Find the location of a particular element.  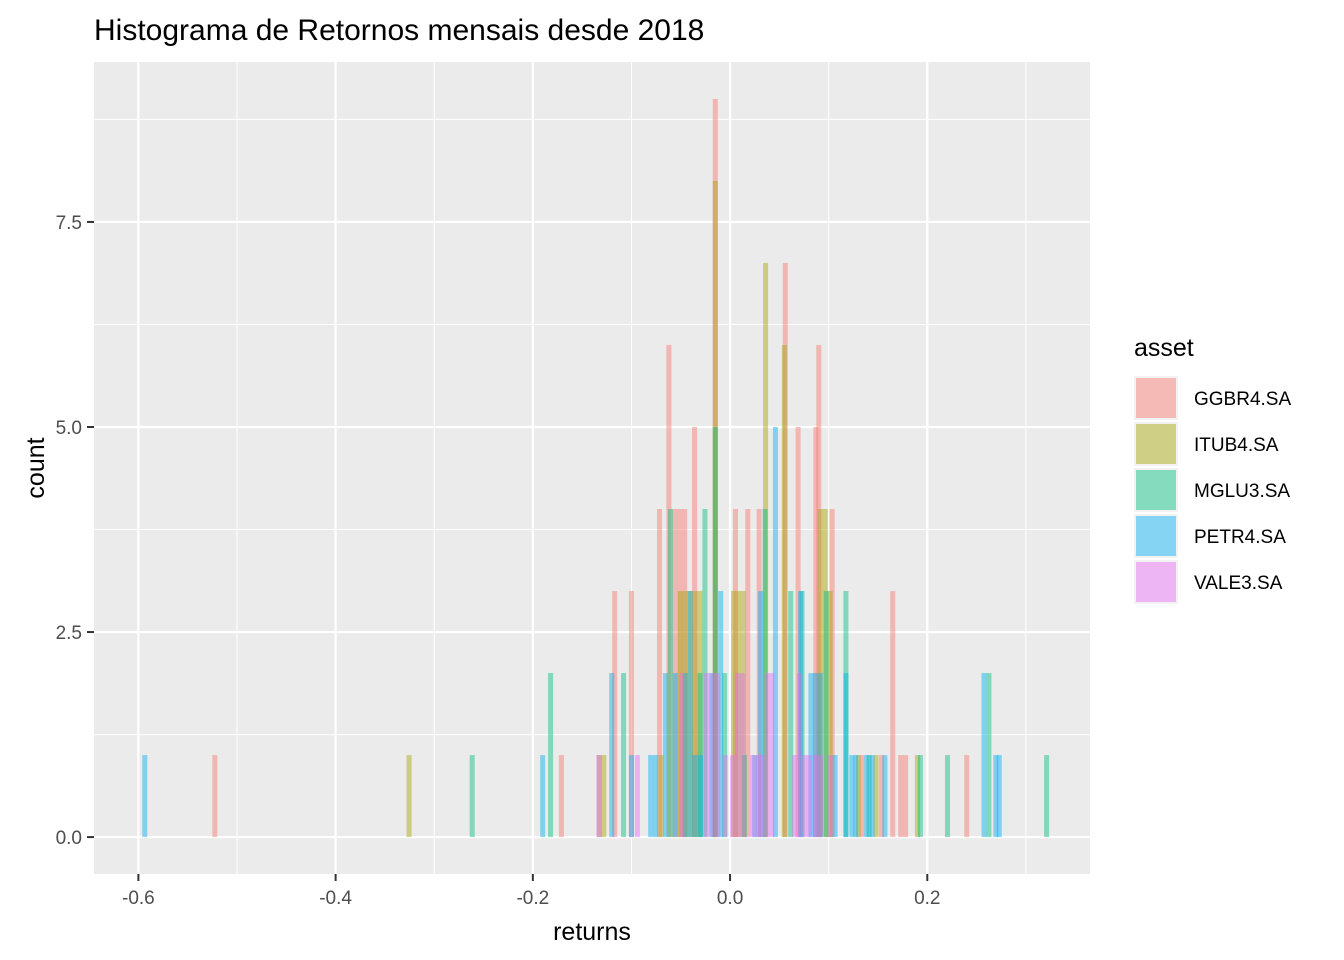

y-tick-label: 0.0 is located at coordinates (69, 838).